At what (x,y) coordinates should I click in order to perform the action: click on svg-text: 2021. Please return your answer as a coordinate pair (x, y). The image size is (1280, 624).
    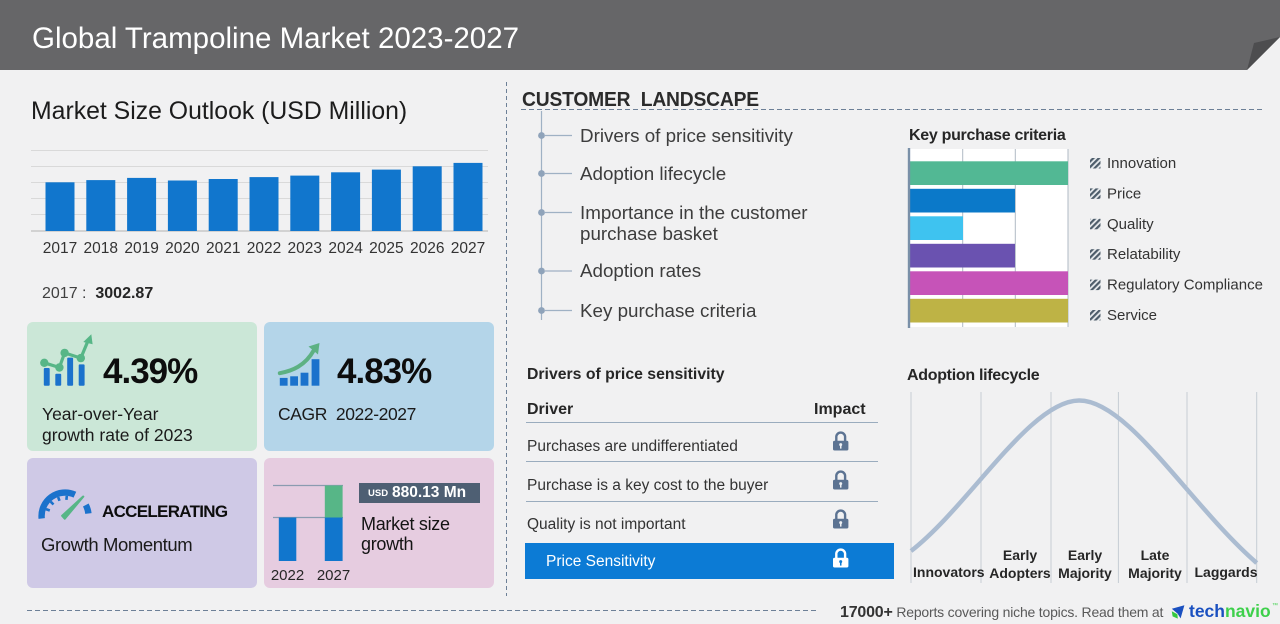
    Looking at the image, I should click on (223, 248).